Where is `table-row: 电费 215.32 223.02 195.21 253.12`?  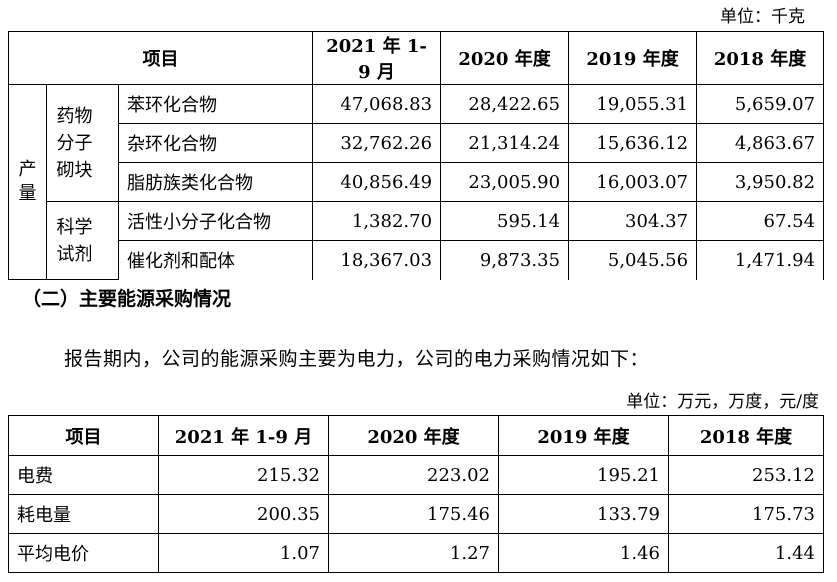
table-row: 电费 215.32 223.02 195.21 253.12 is located at coordinates (416, 475).